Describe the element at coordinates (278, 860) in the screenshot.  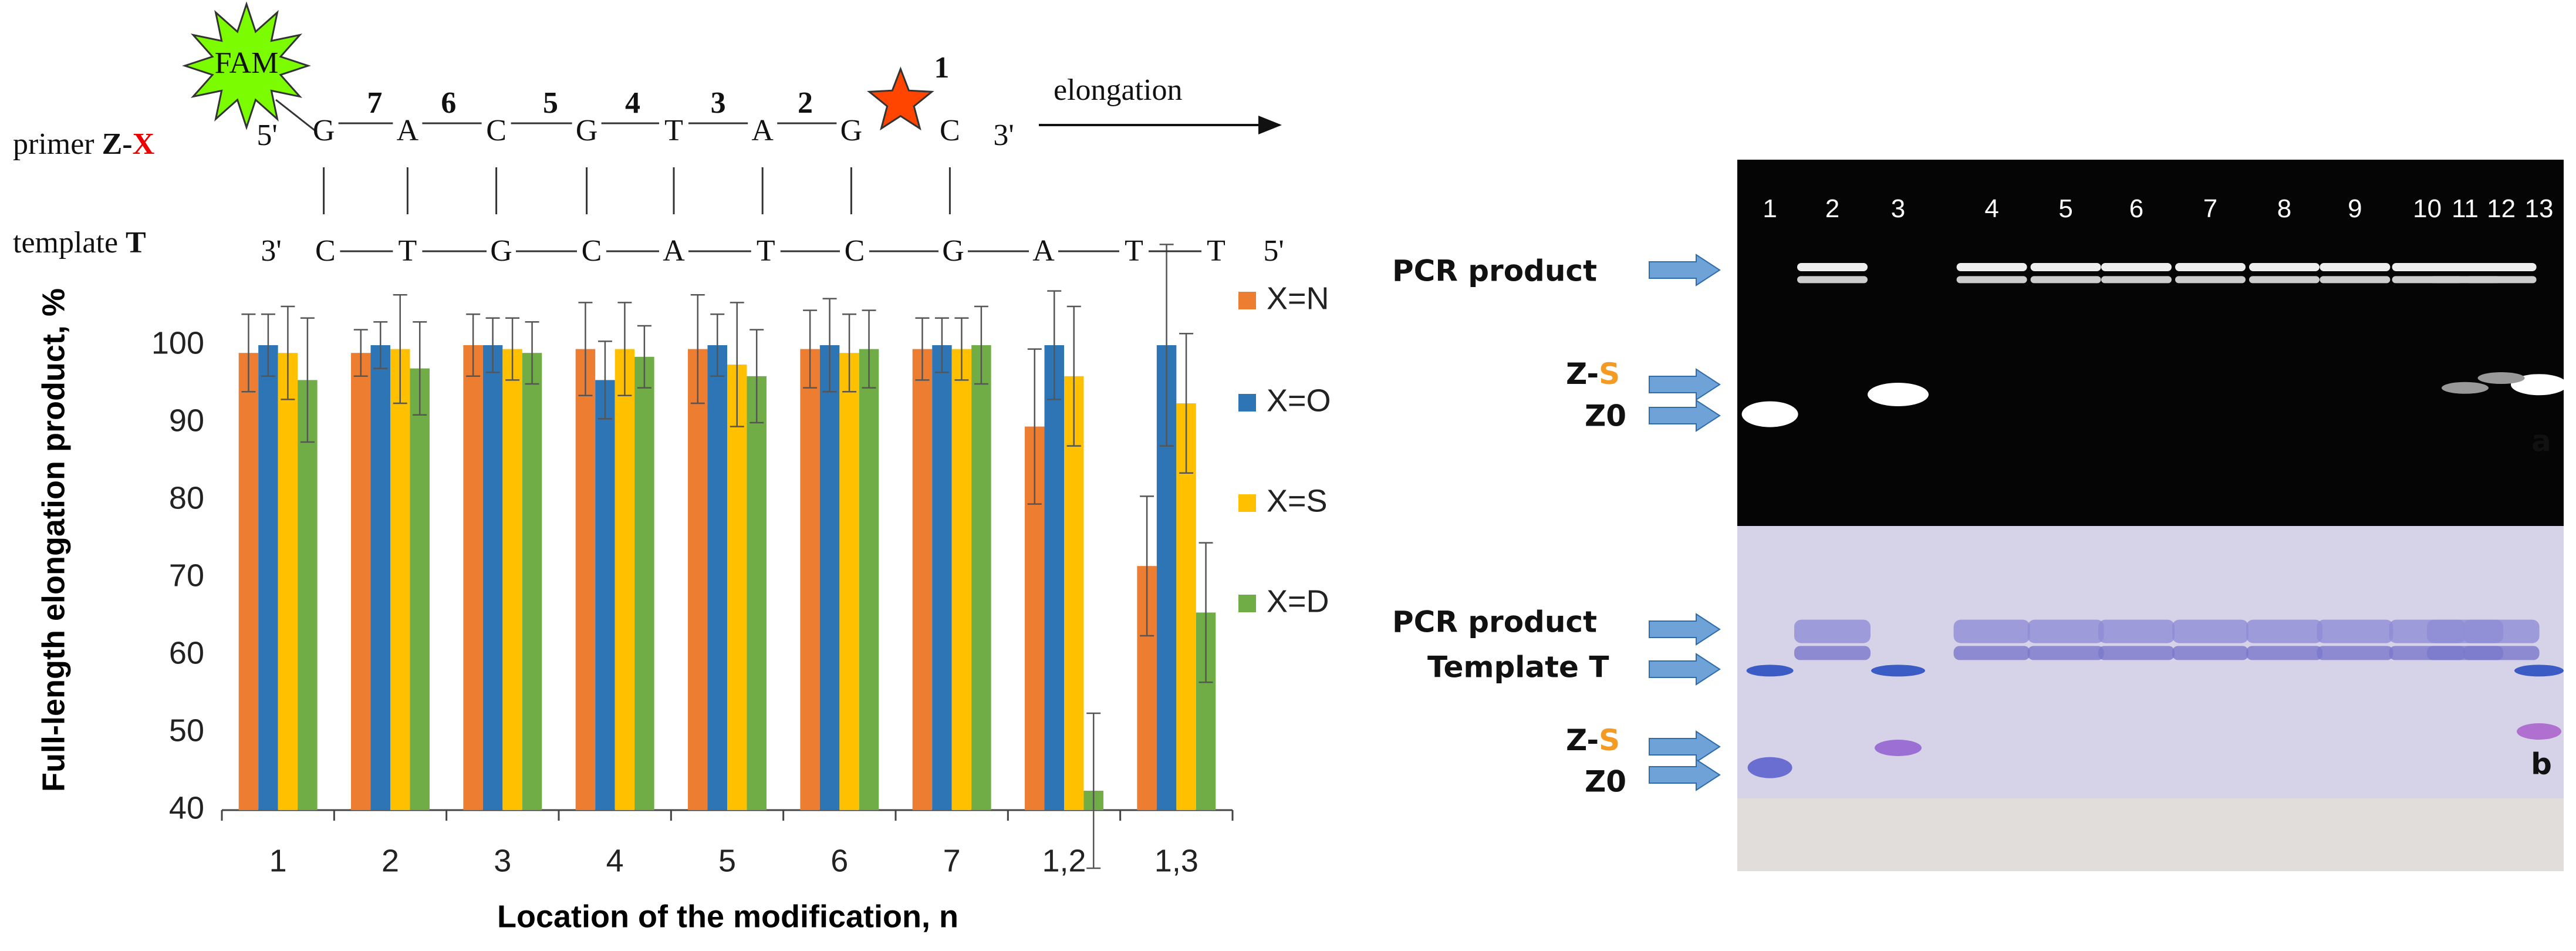
I see `x-tick-label: 1` at that location.